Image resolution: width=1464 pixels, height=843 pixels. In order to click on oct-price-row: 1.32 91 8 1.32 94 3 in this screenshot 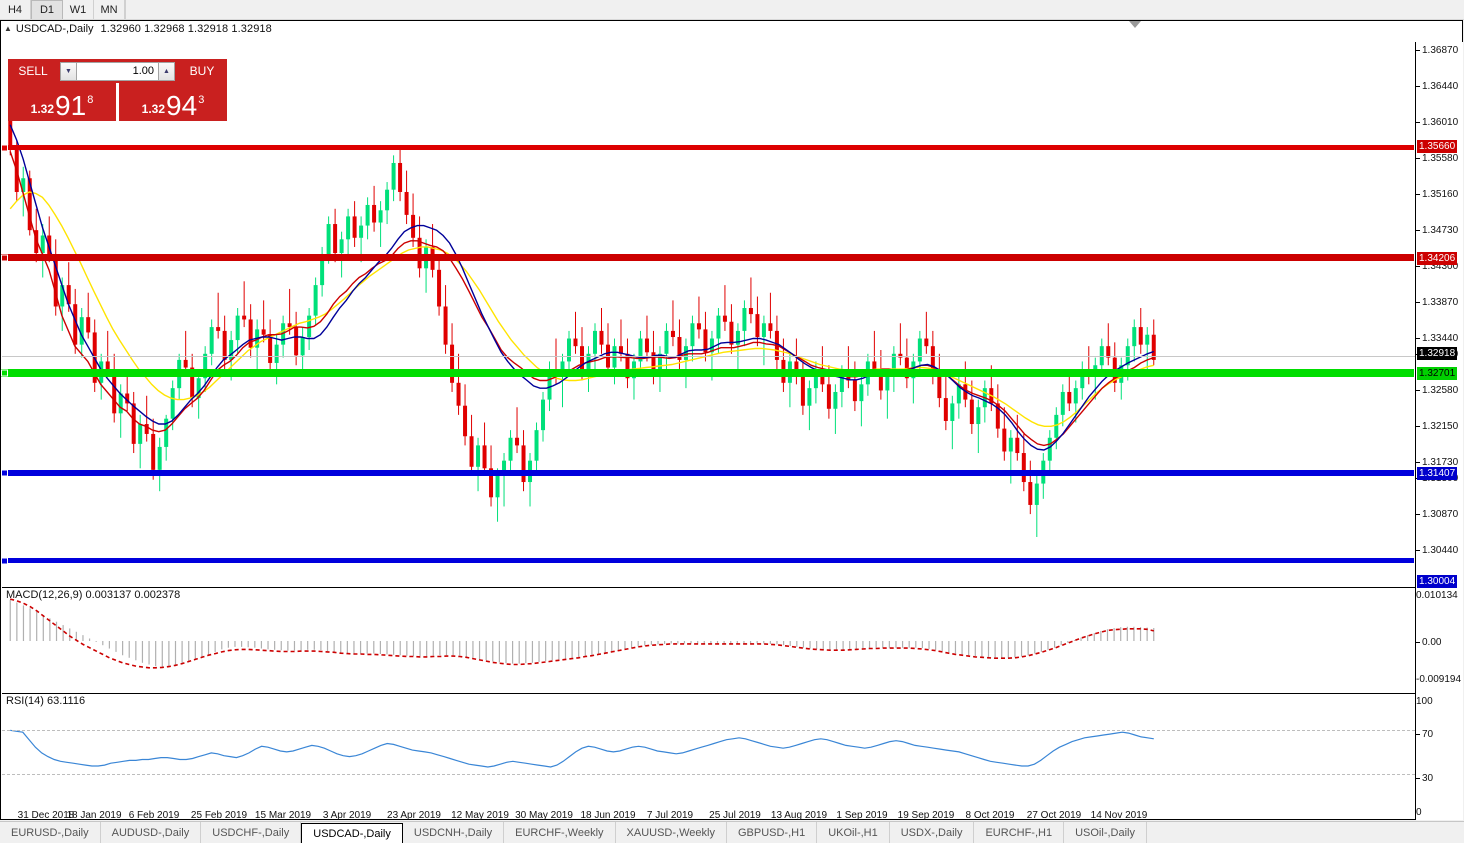, I will do `click(117, 102)`.